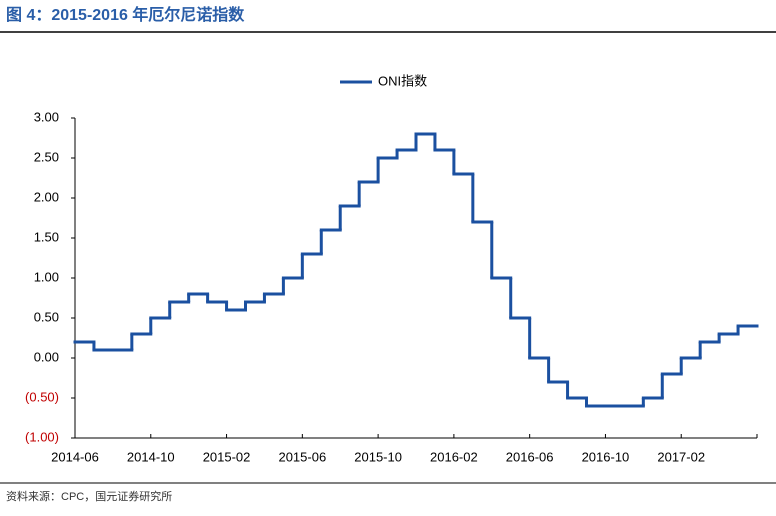 The height and width of the screenshot is (516, 776). I want to click on y-tick-label: 3.00, so click(46, 116).